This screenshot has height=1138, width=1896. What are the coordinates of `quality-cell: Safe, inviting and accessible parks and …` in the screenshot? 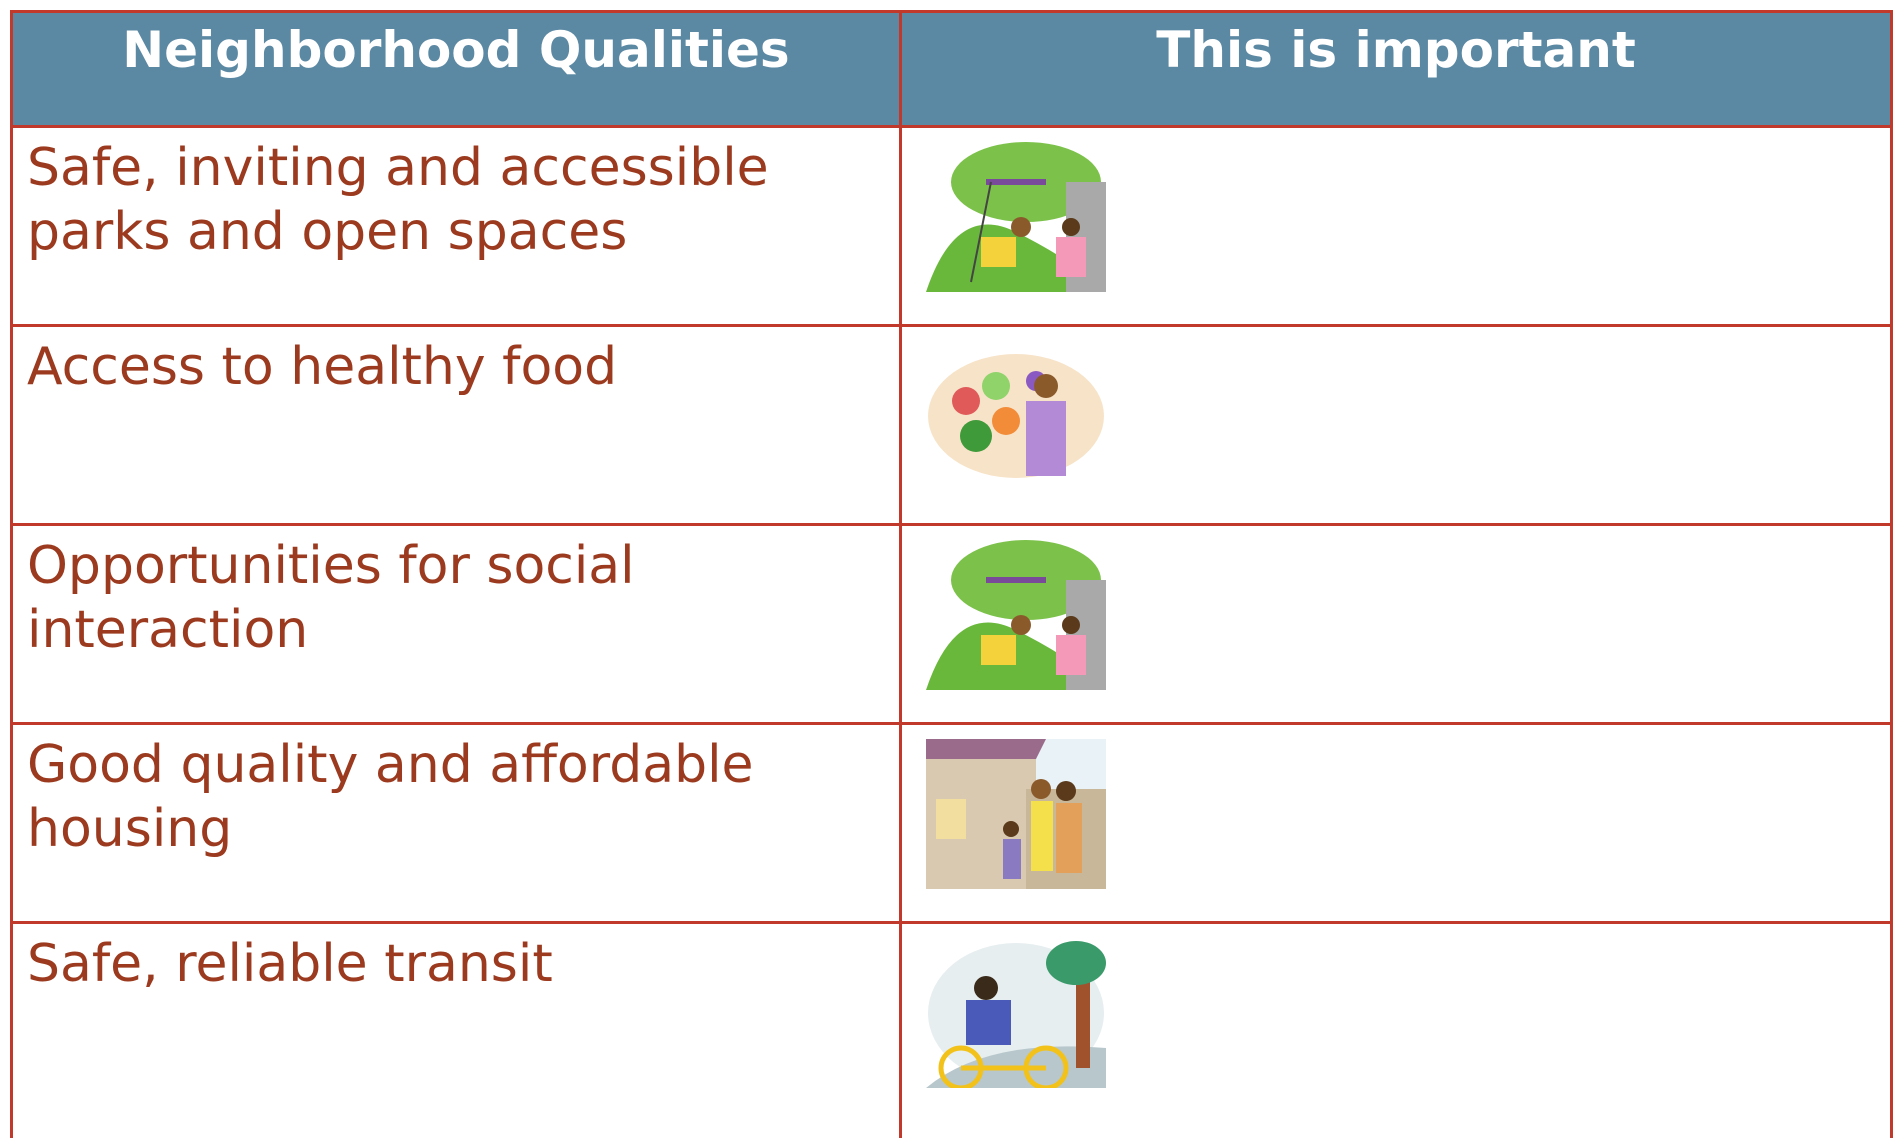 It's located at (456, 226).